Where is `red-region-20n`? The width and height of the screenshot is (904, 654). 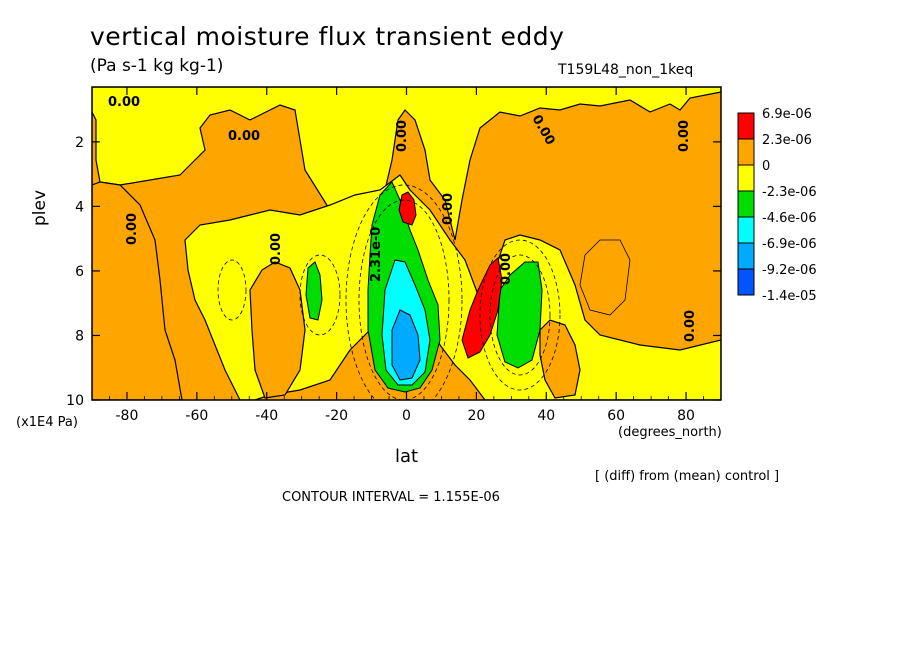 red-region-20n is located at coordinates (482, 308).